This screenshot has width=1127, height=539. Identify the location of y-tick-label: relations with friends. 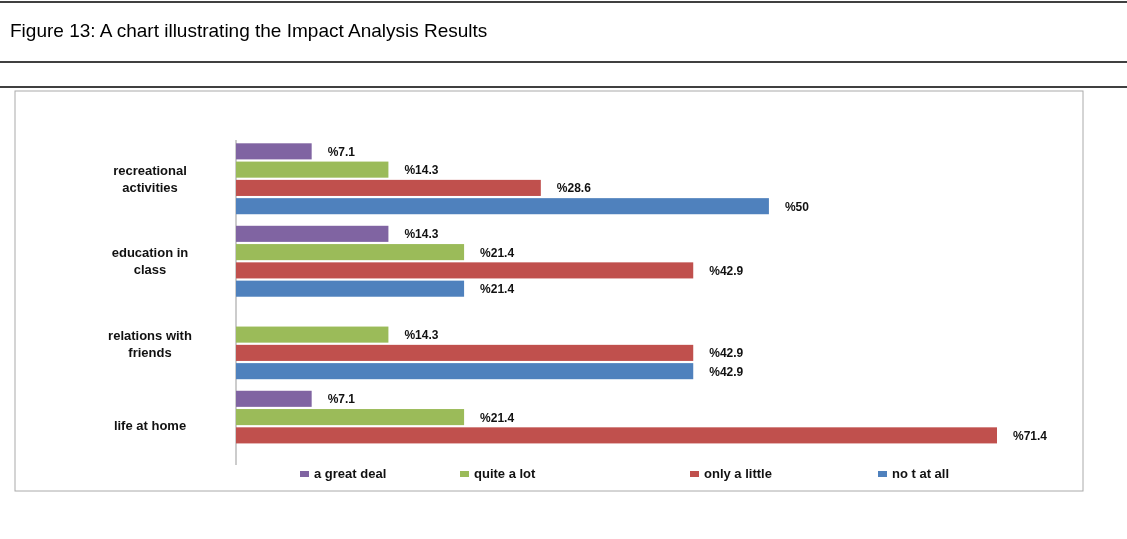
(150, 343).